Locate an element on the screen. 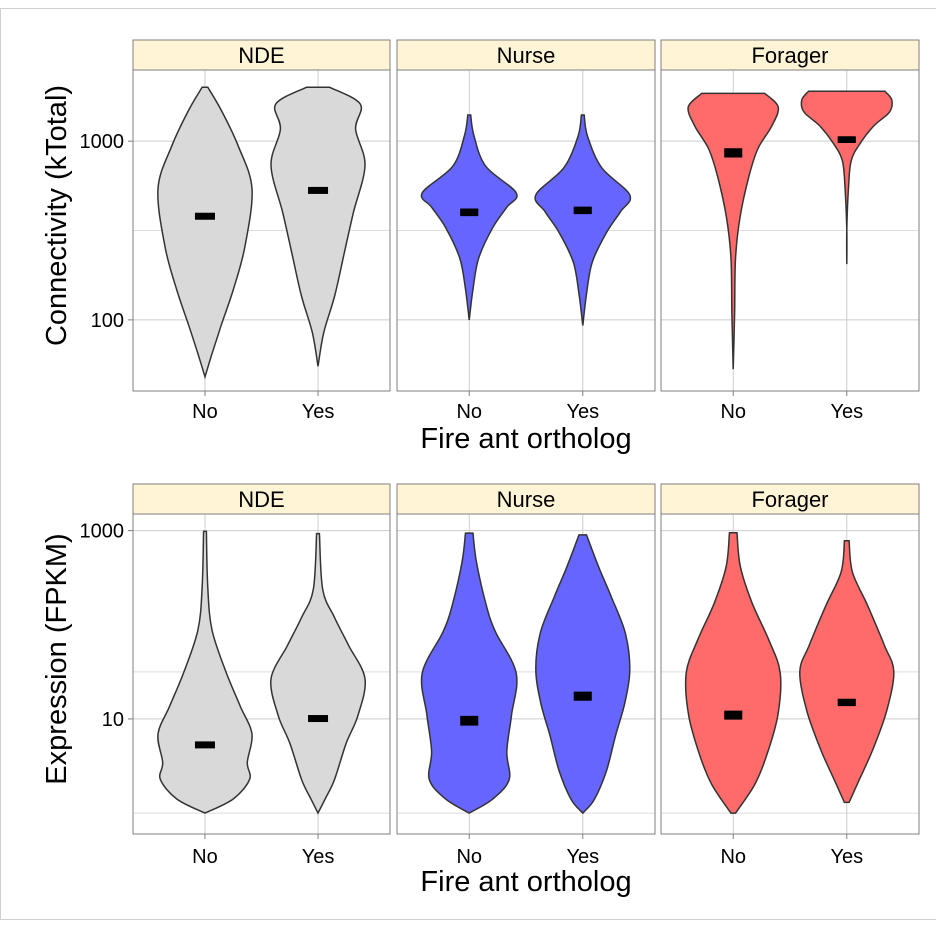 The height and width of the screenshot is (928, 939). y-axis-title: Connectivity (kTotal) is located at coordinates (57, 215).